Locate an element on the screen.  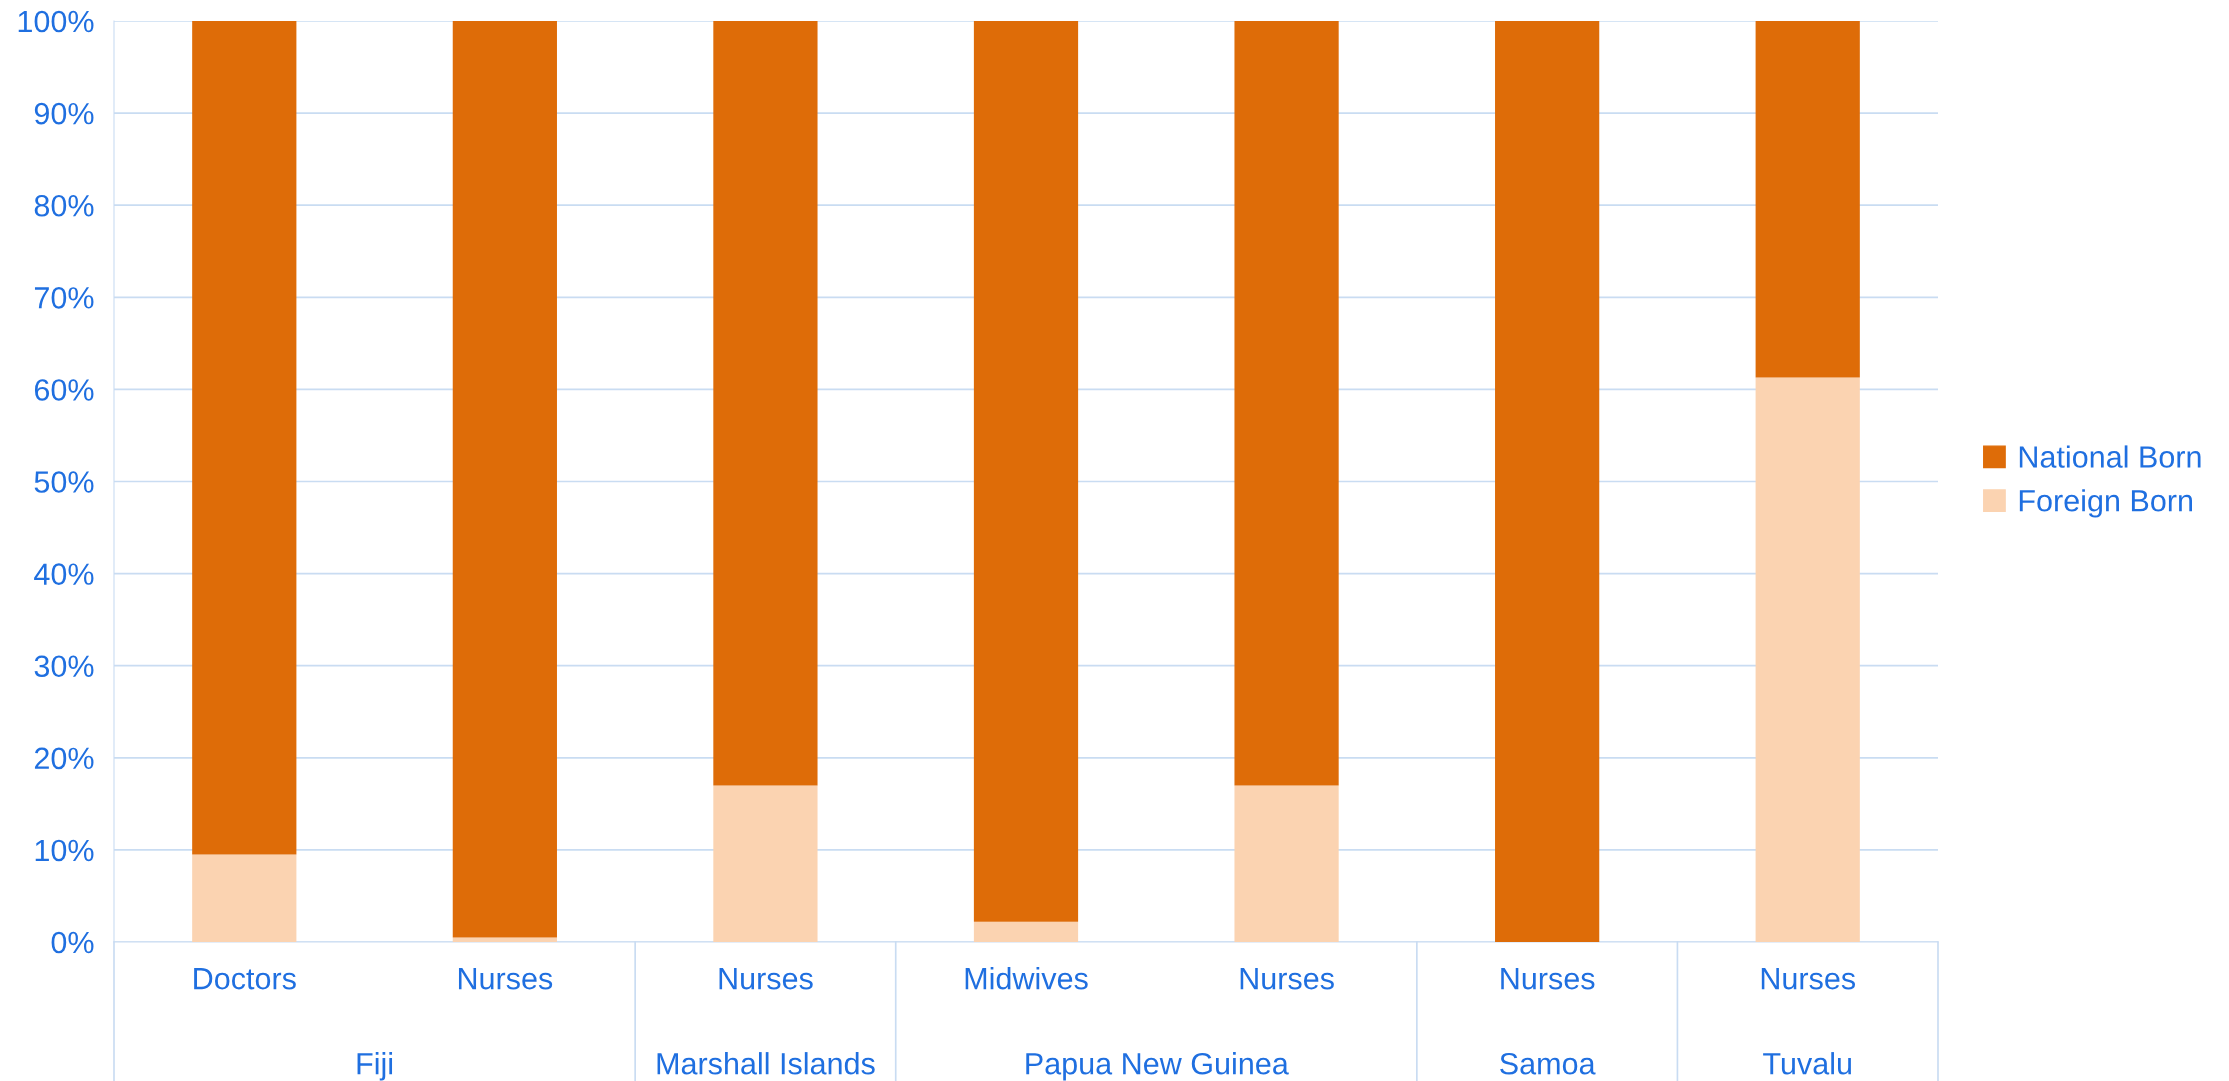
text: Samoa is located at coordinates (1548, 1063).